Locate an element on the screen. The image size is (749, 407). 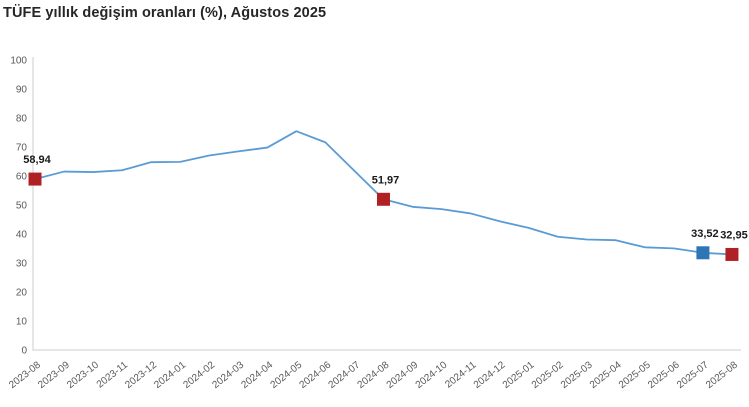
x-tick-label: 2024-09 is located at coordinates (403, 375).